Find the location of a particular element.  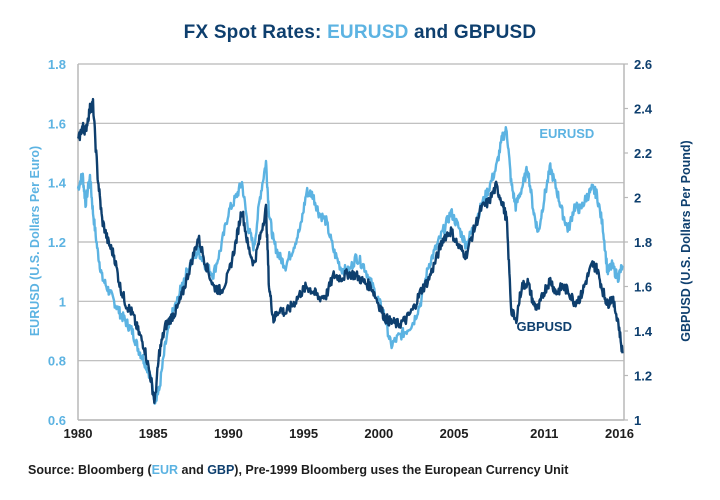

annotations: EURUSD GBPUSD is located at coordinates (555, 230).